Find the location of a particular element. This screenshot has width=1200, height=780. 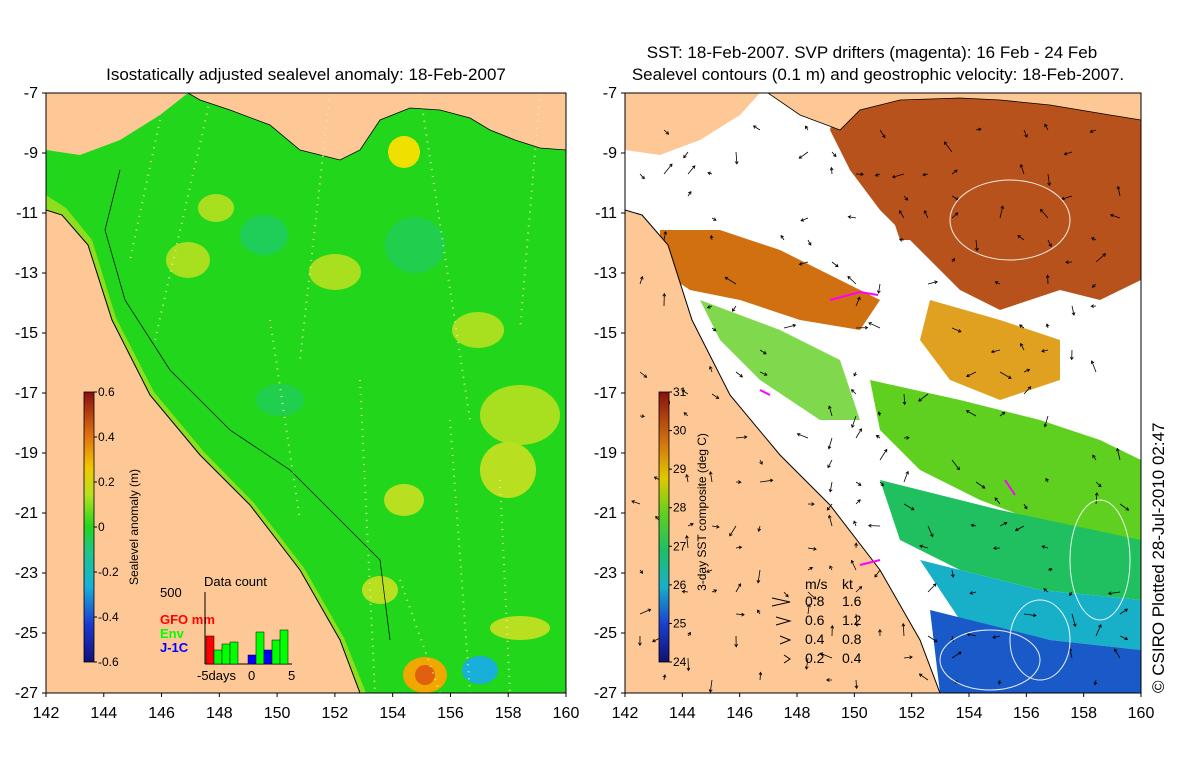

right-lon-tick: 150 is located at coordinates (854, 713).